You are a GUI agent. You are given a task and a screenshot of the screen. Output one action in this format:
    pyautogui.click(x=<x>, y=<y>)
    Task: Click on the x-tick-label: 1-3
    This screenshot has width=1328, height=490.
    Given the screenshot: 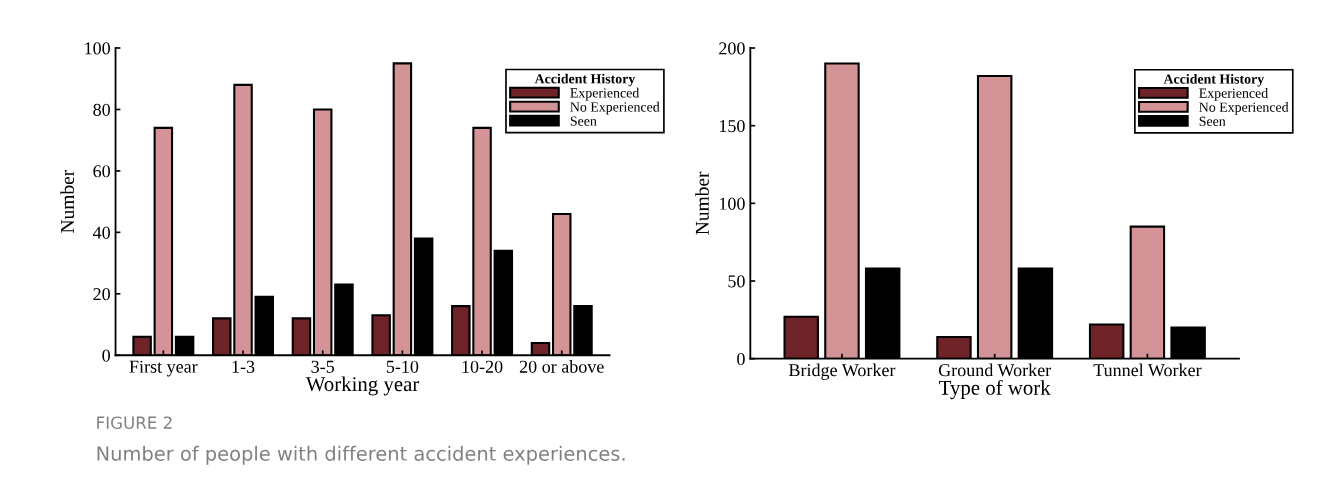 What is the action you would take?
    pyautogui.click(x=243, y=366)
    